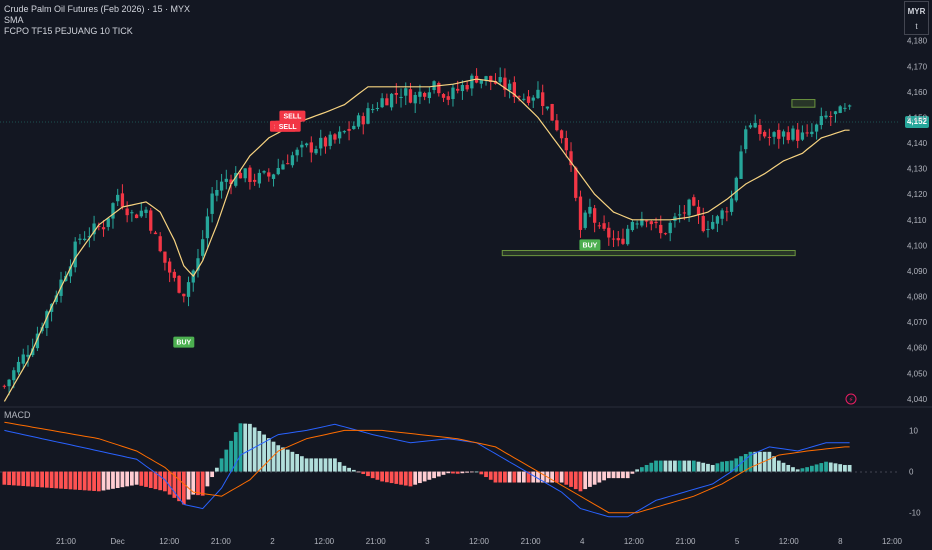 The width and height of the screenshot is (932, 550). What do you see at coordinates (917, 348) in the screenshot?
I see `price-axis-tick: 4,060` at bounding box center [917, 348].